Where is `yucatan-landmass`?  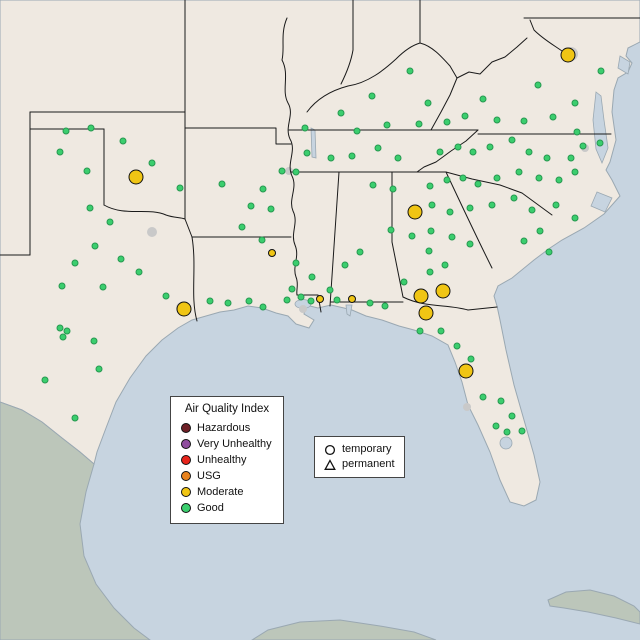 yucatan-landmass is located at coordinates (344, 629).